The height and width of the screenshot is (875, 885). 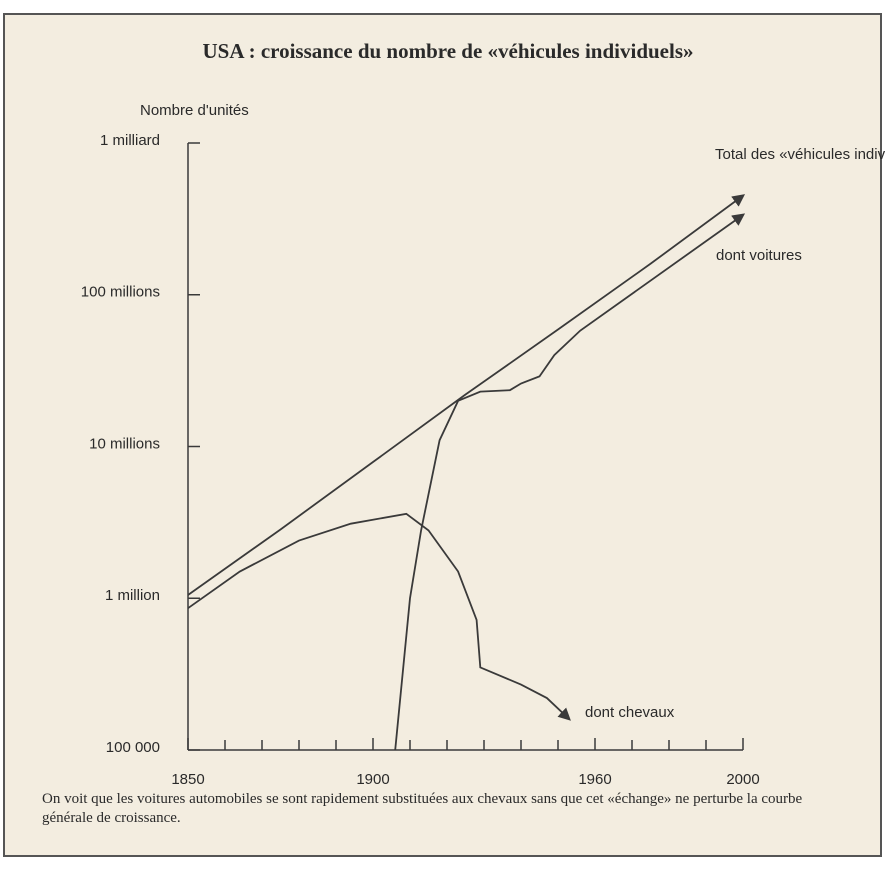 What do you see at coordinates (194, 110) in the screenshot?
I see `y-axis-label: Nombre d'unités` at bounding box center [194, 110].